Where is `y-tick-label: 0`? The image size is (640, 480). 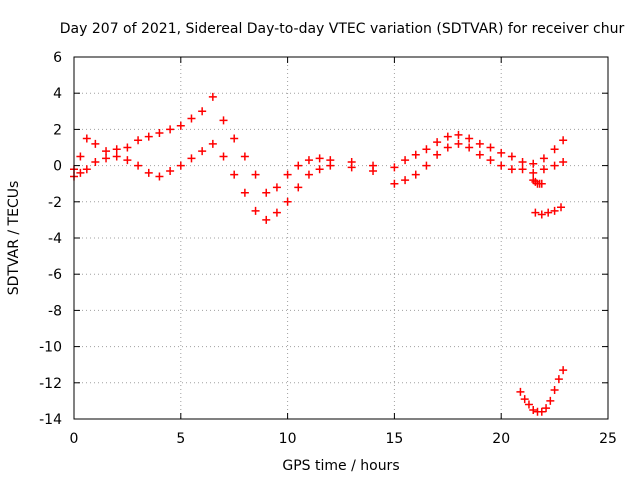
y-tick-label: 0 is located at coordinates (57, 167).